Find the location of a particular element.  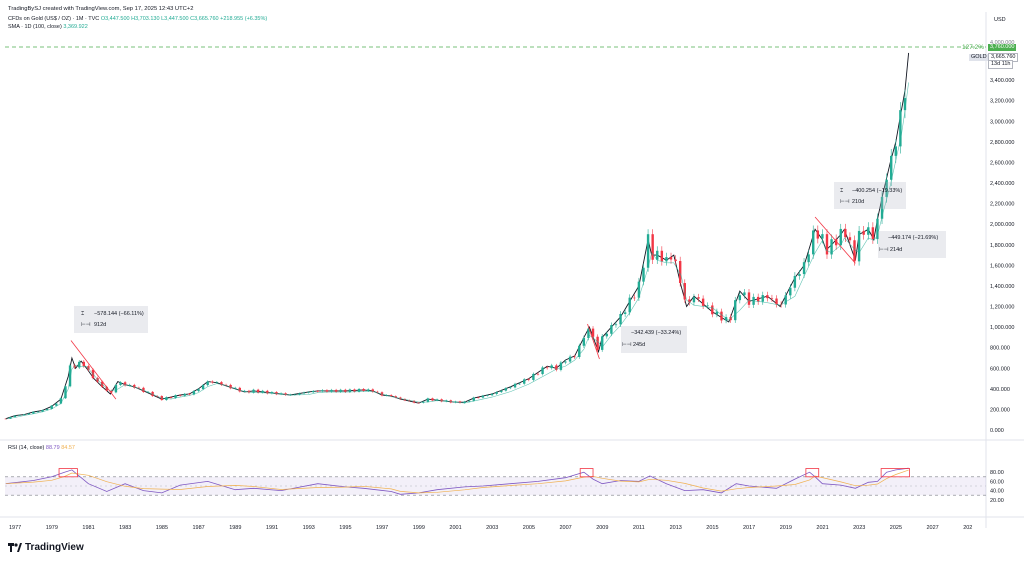

time-tick-label: 1981 is located at coordinates (88, 528).